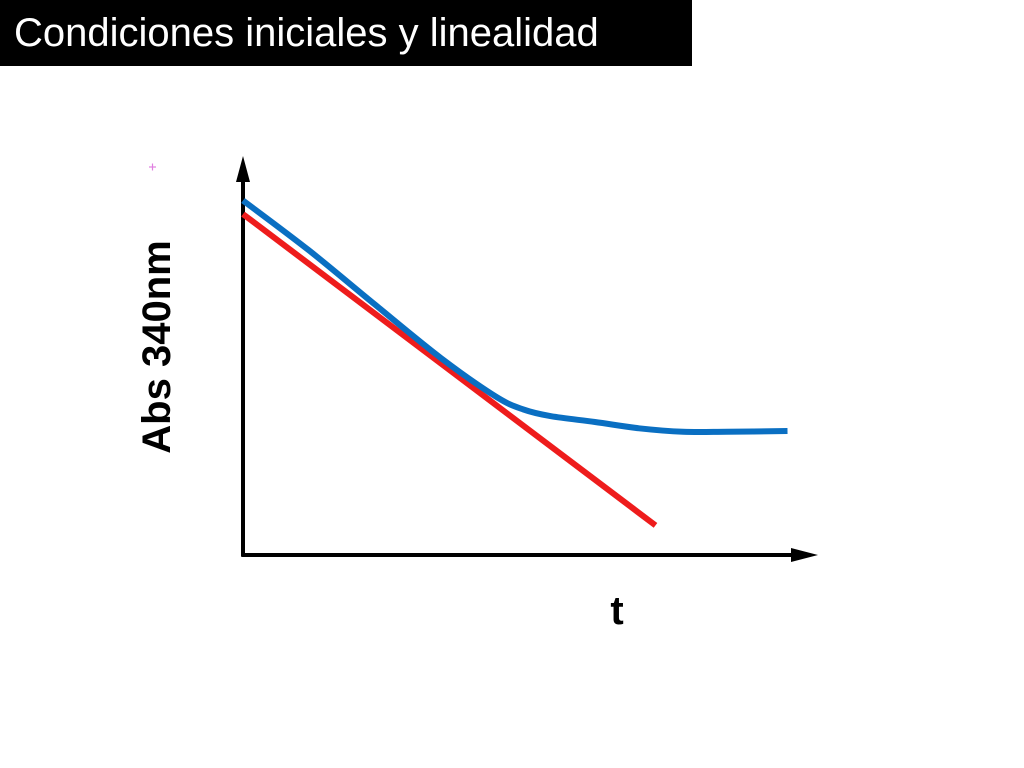 This screenshot has height=768, width=1024. I want to click on y-axis-label: Abs 340nm, so click(157, 346).